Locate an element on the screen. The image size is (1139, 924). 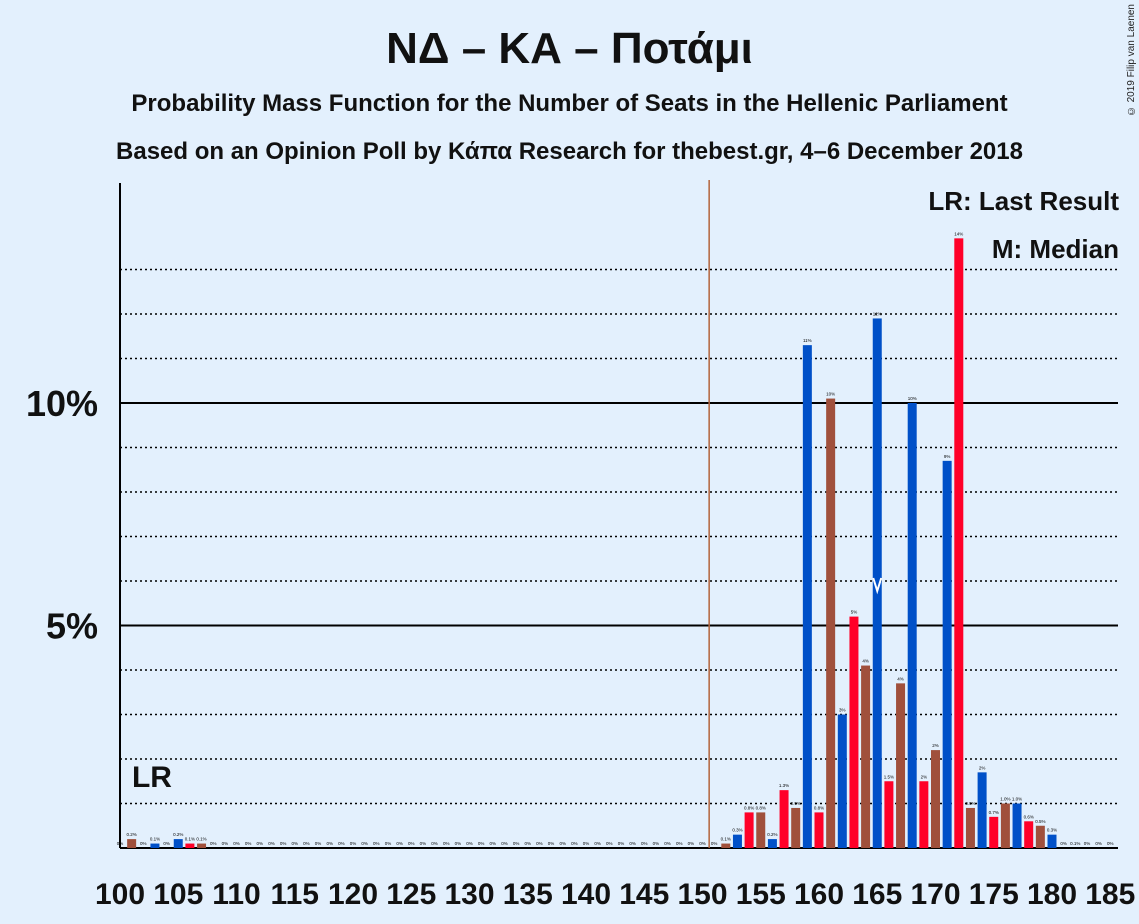
bar-label-130: 0% is located at coordinates (469, 843).